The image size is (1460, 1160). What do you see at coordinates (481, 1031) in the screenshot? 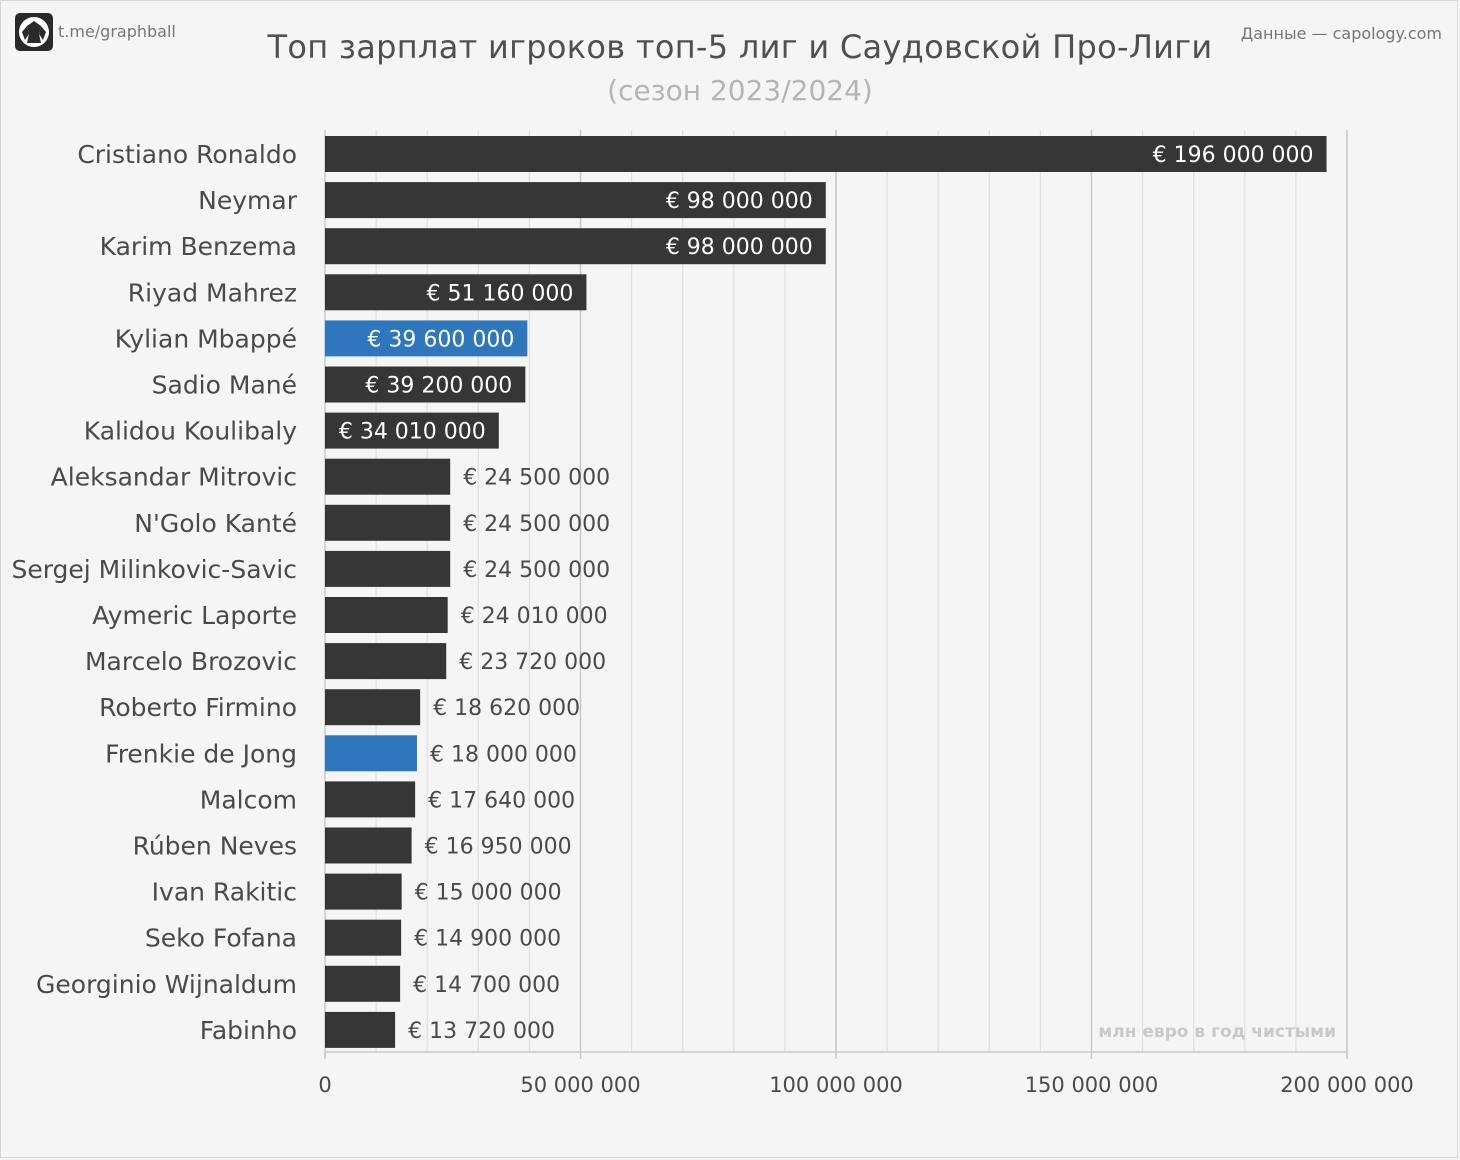
I see `value-label: € 13 720 000` at bounding box center [481, 1031].